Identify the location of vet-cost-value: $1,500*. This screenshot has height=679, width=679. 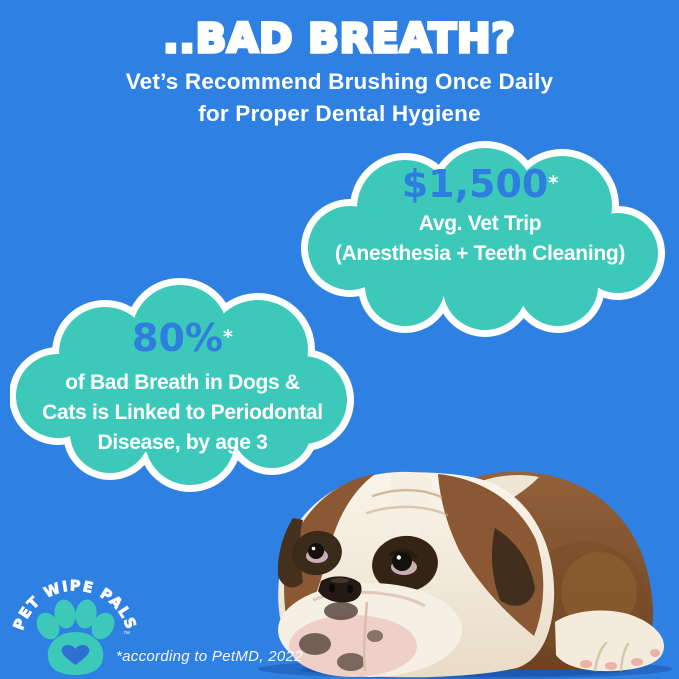
(480, 184).